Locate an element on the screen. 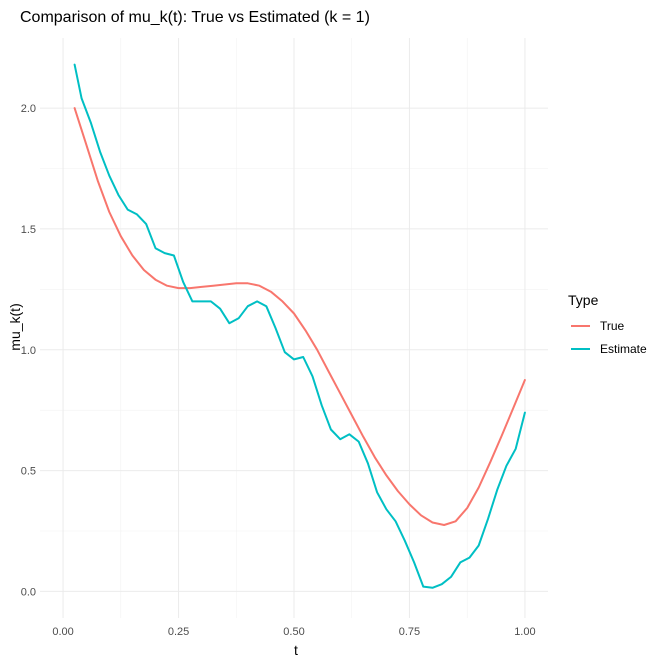 Image resolution: width=664 pixels, height=664 pixels. y-tick-label: 1.0 is located at coordinates (28, 351).